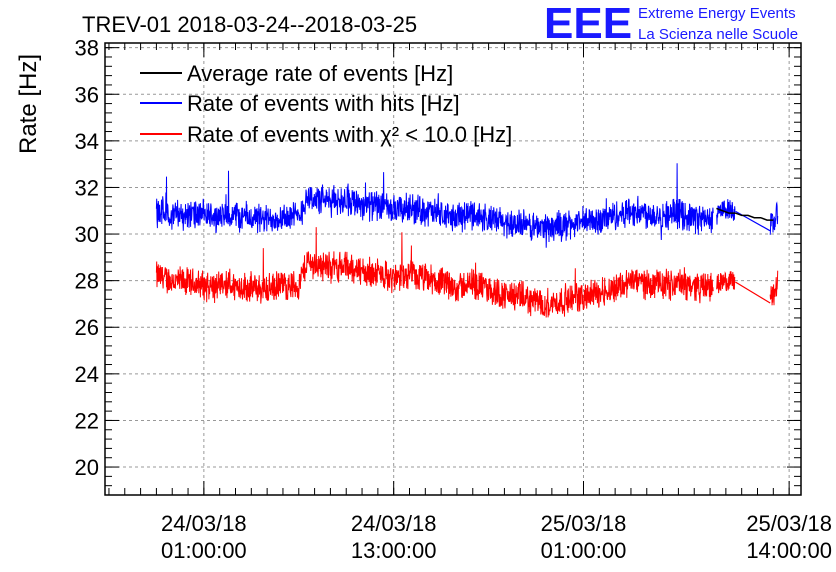 This screenshot has height=572, width=836. Describe the element at coordinates (718, 34) in the screenshot. I see `logo-line-2: La Scienza nelle Scuole` at that location.